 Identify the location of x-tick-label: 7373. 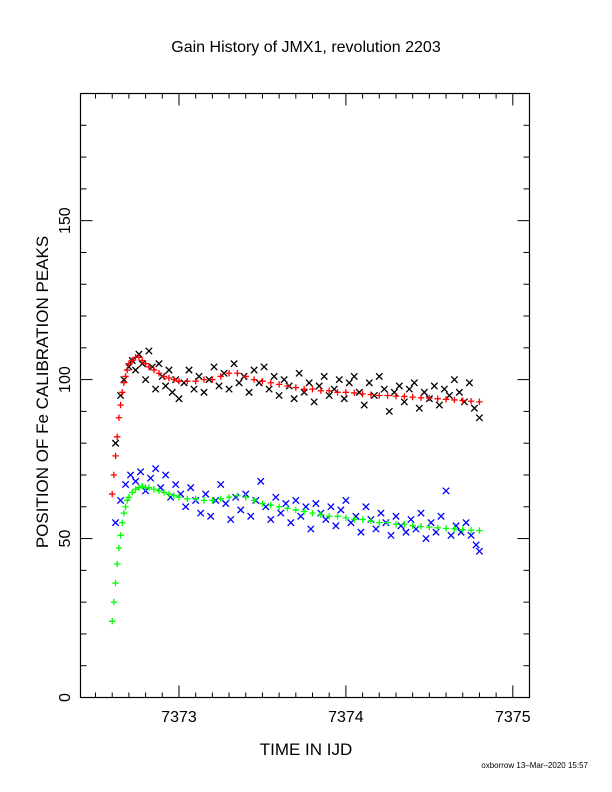
(179, 717).